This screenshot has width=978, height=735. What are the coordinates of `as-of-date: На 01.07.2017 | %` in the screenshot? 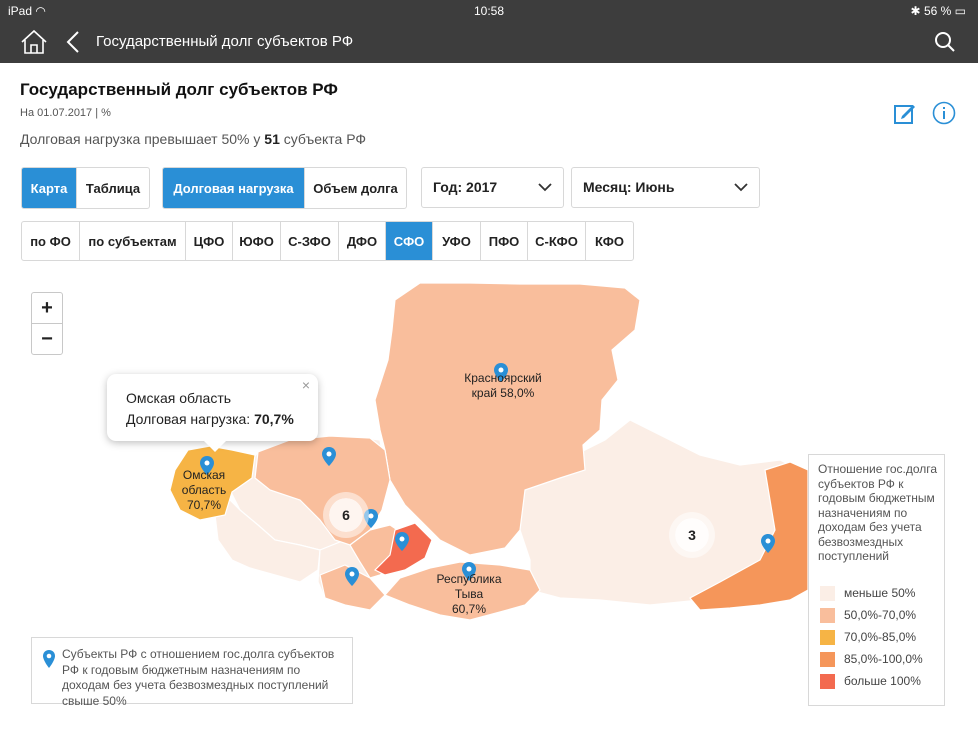 It's located at (65, 113).